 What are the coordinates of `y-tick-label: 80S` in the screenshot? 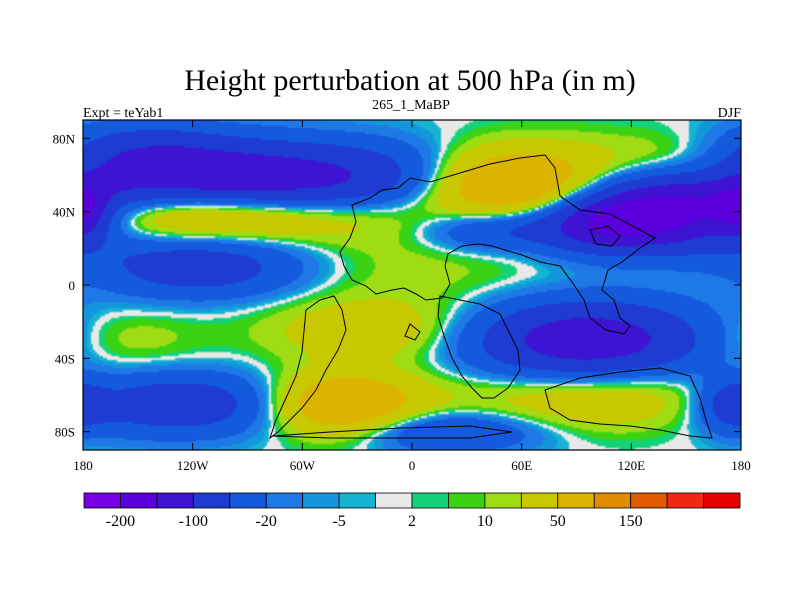 It's located at (65, 432).